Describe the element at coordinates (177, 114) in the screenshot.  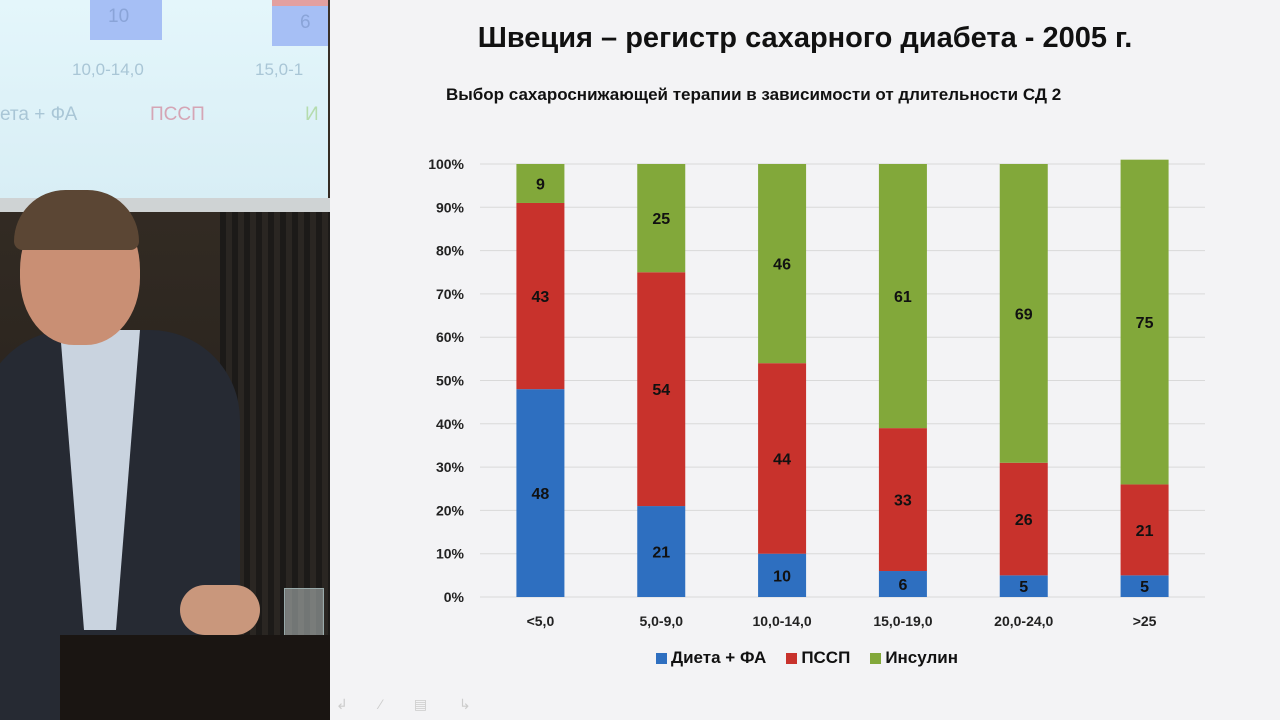
I see `ghost-legend: ПССП` at that location.